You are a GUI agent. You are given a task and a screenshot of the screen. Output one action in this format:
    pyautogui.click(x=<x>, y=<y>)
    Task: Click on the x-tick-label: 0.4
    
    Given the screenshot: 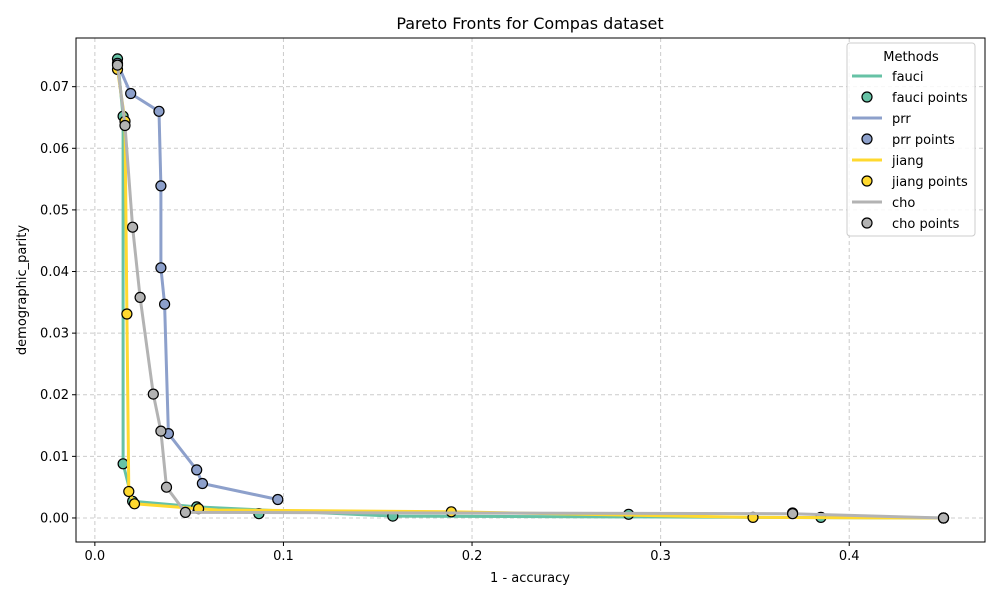 What is the action you would take?
    pyautogui.click(x=849, y=556)
    